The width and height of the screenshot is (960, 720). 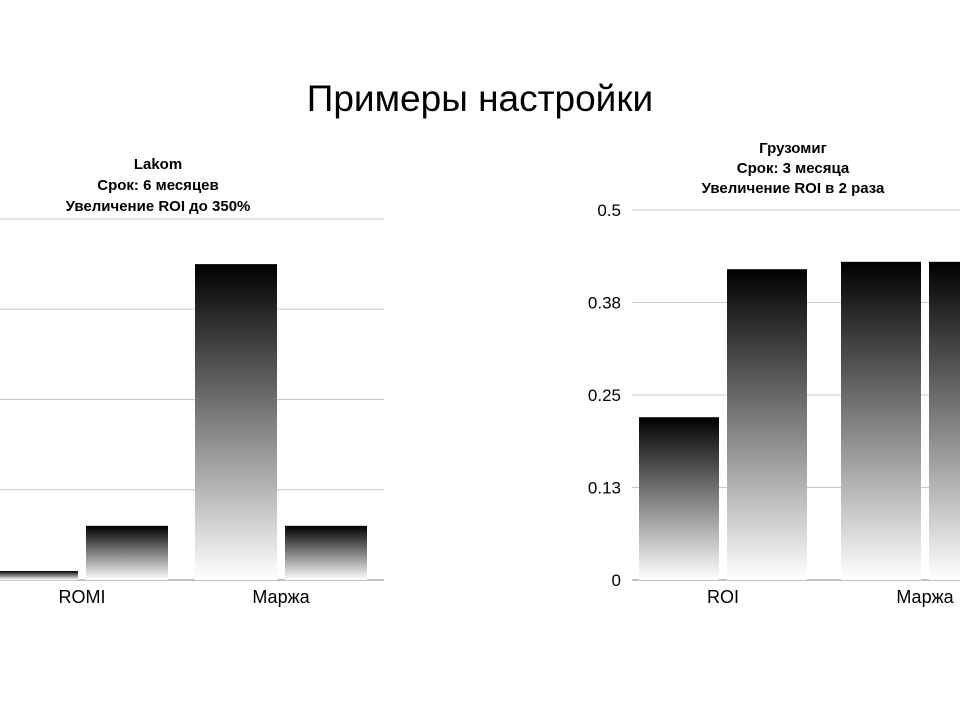 I want to click on category-label: ROMI, so click(x=82, y=597).